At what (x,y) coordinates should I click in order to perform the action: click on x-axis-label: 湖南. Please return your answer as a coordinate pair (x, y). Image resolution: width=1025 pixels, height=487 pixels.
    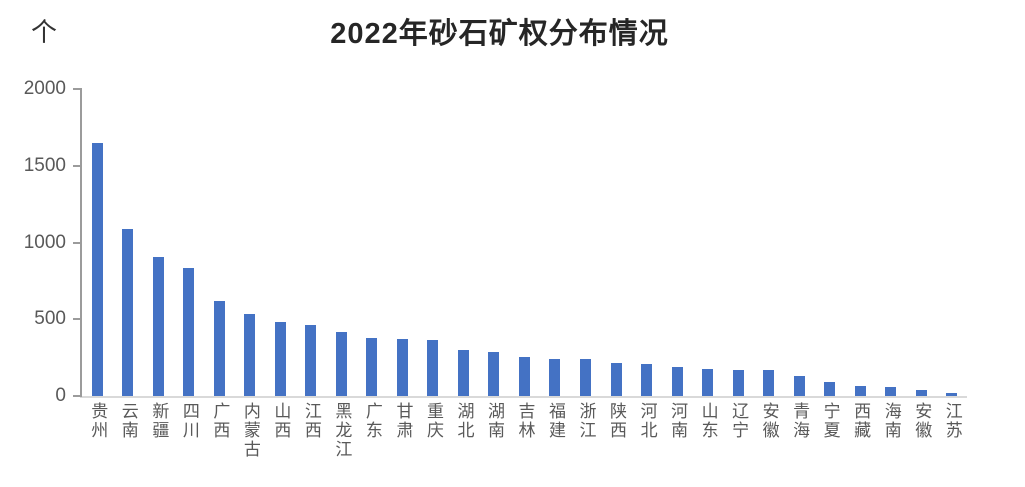
    Looking at the image, I should click on (494, 421).